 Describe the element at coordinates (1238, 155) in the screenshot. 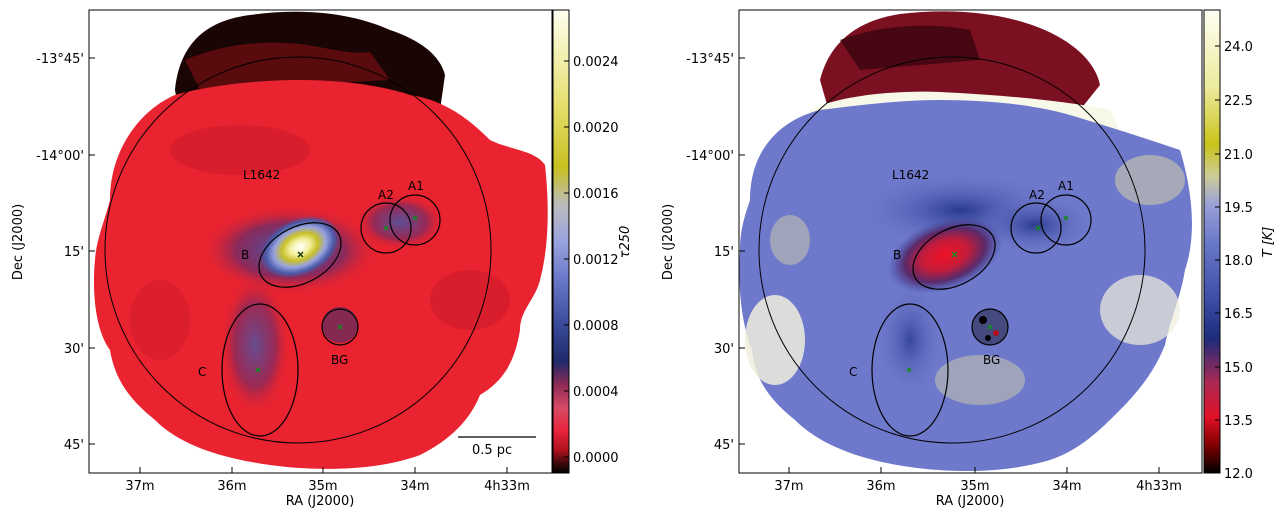

I see `colorbar-tick: 21.0` at that location.